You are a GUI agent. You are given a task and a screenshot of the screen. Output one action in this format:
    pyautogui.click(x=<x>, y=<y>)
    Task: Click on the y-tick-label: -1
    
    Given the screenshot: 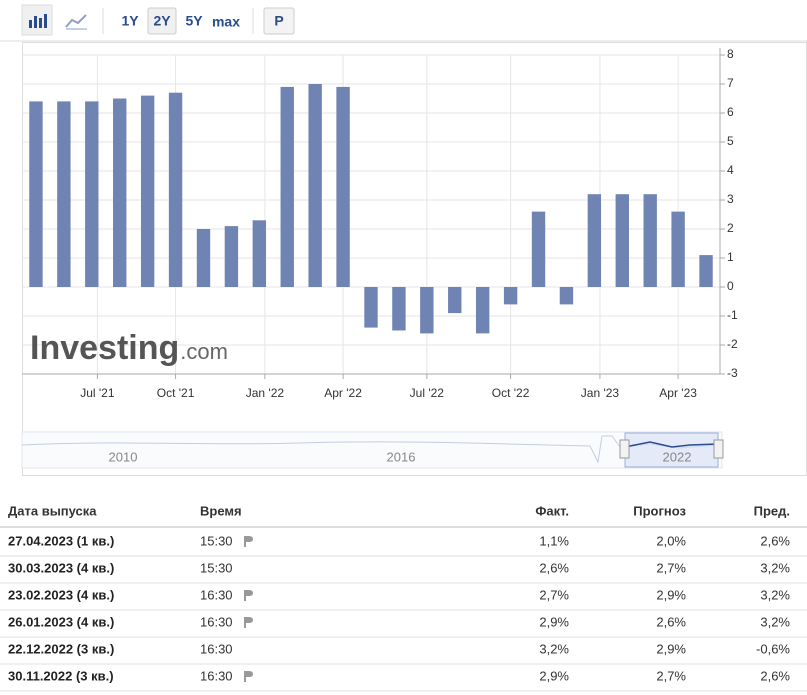 What is the action you would take?
    pyautogui.click(x=732, y=315)
    